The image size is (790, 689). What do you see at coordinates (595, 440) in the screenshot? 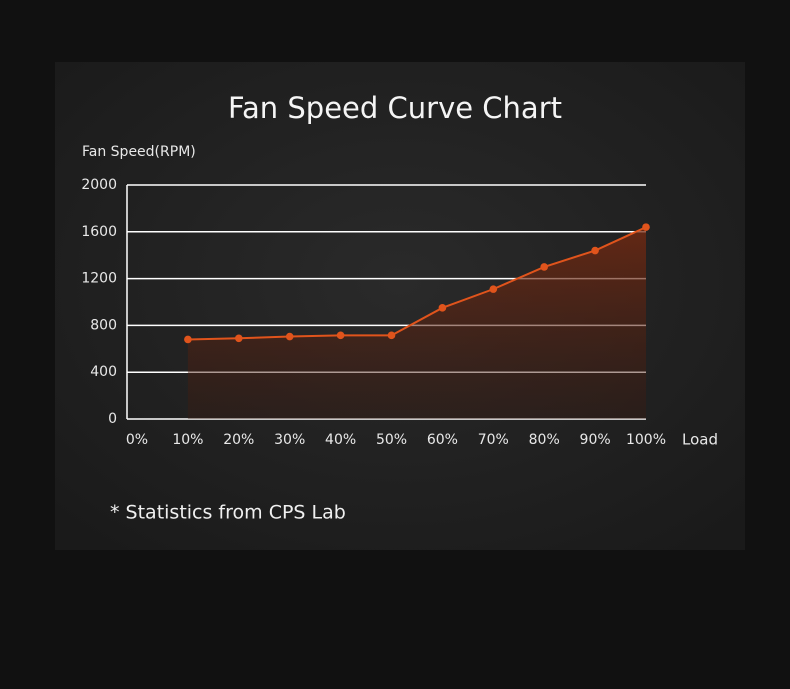
I see `x-tick-label: 90%` at bounding box center [595, 440].